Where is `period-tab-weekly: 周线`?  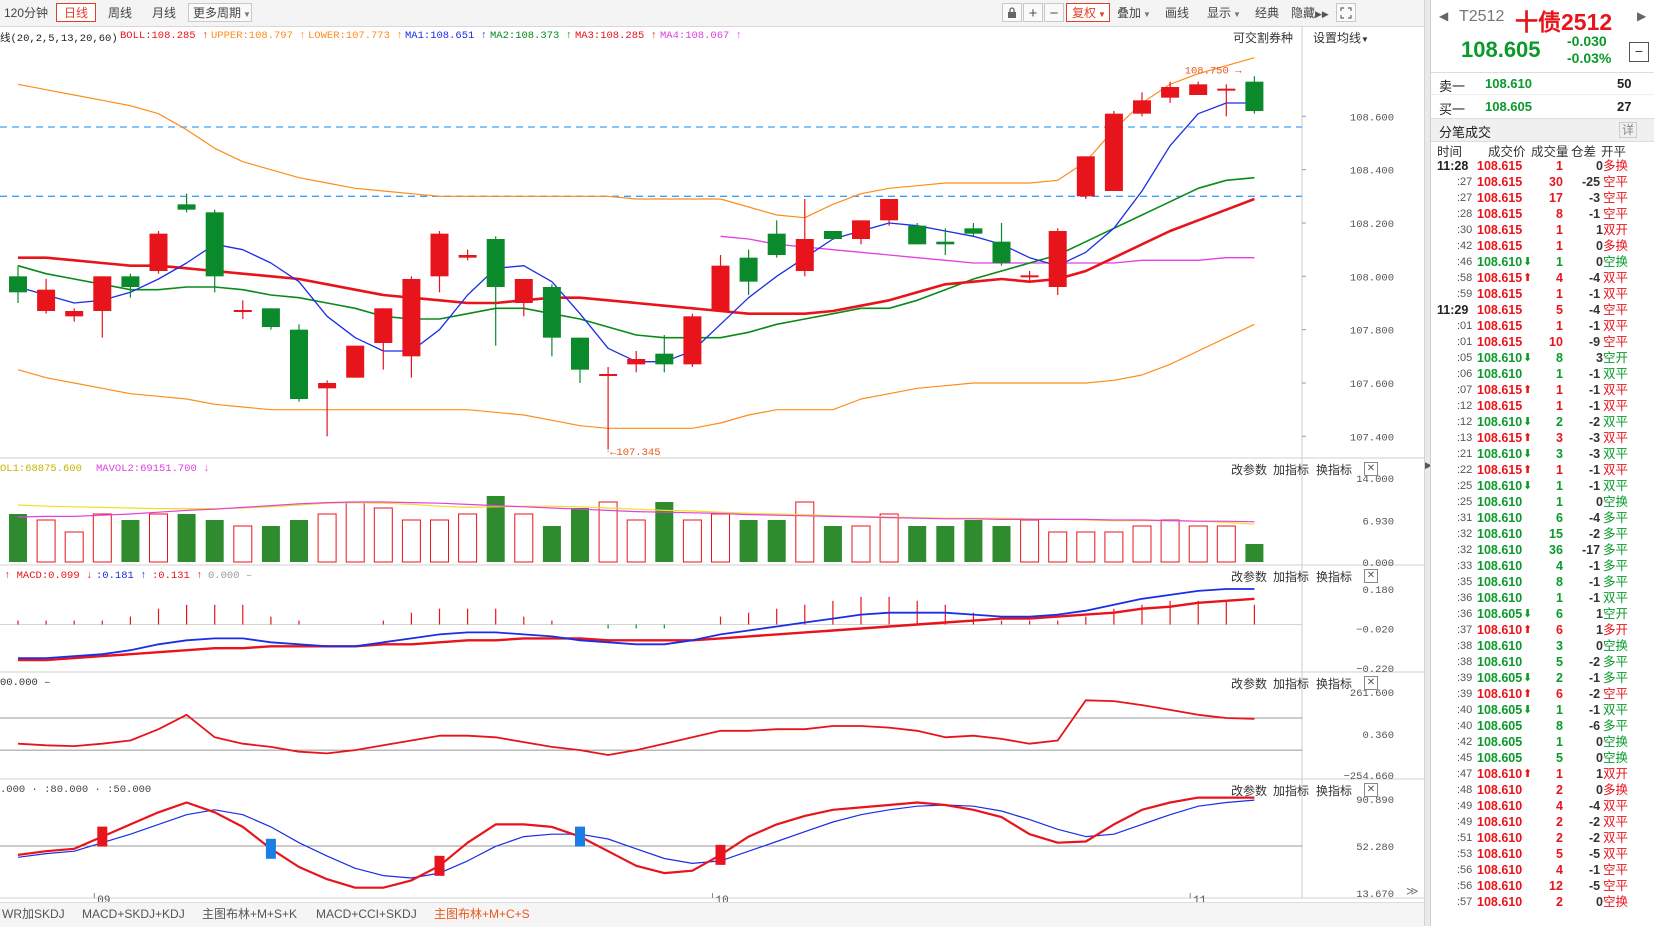 period-tab-weekly: 周线 is located at coordinates (119, 13).